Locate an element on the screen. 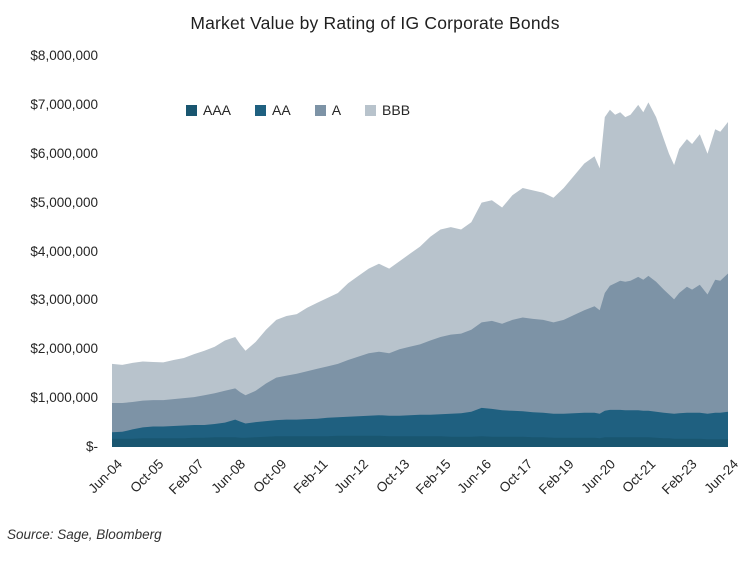 Image resolution: width=750 pixels, height=563 pixels. x-tick-label: Oct-09 is located at coordinates (269, 476).